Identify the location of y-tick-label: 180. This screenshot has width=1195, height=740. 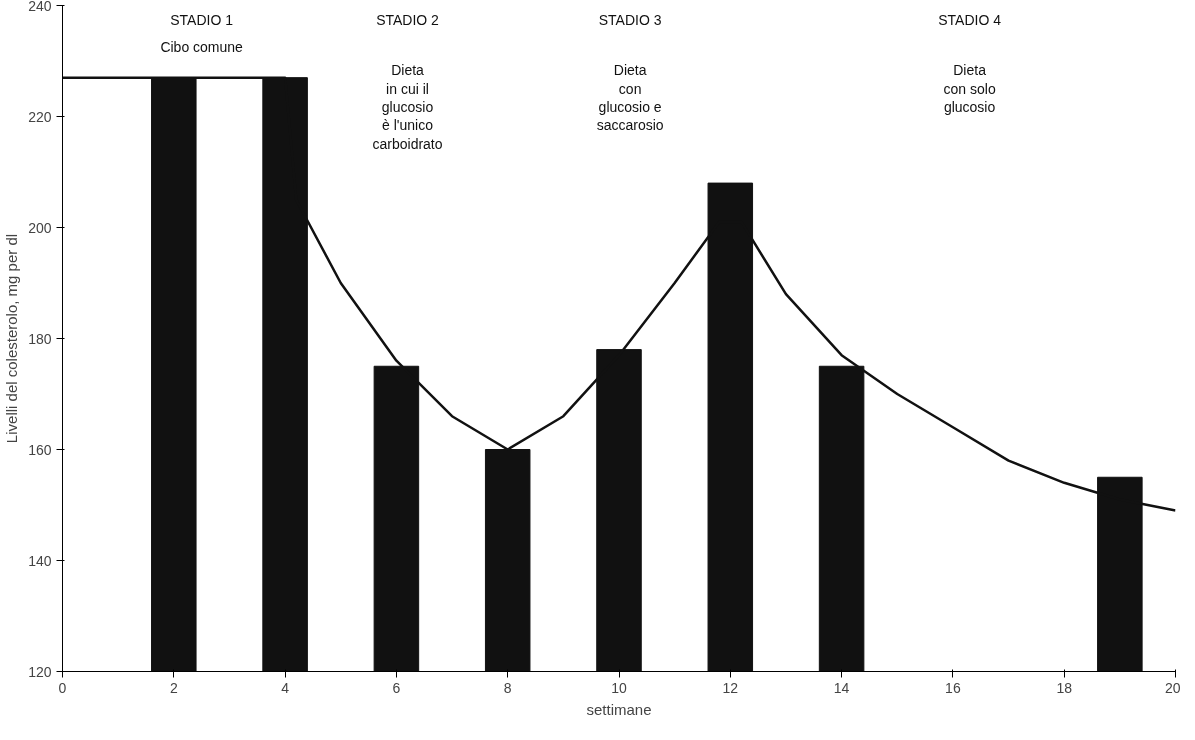
(40, 338).